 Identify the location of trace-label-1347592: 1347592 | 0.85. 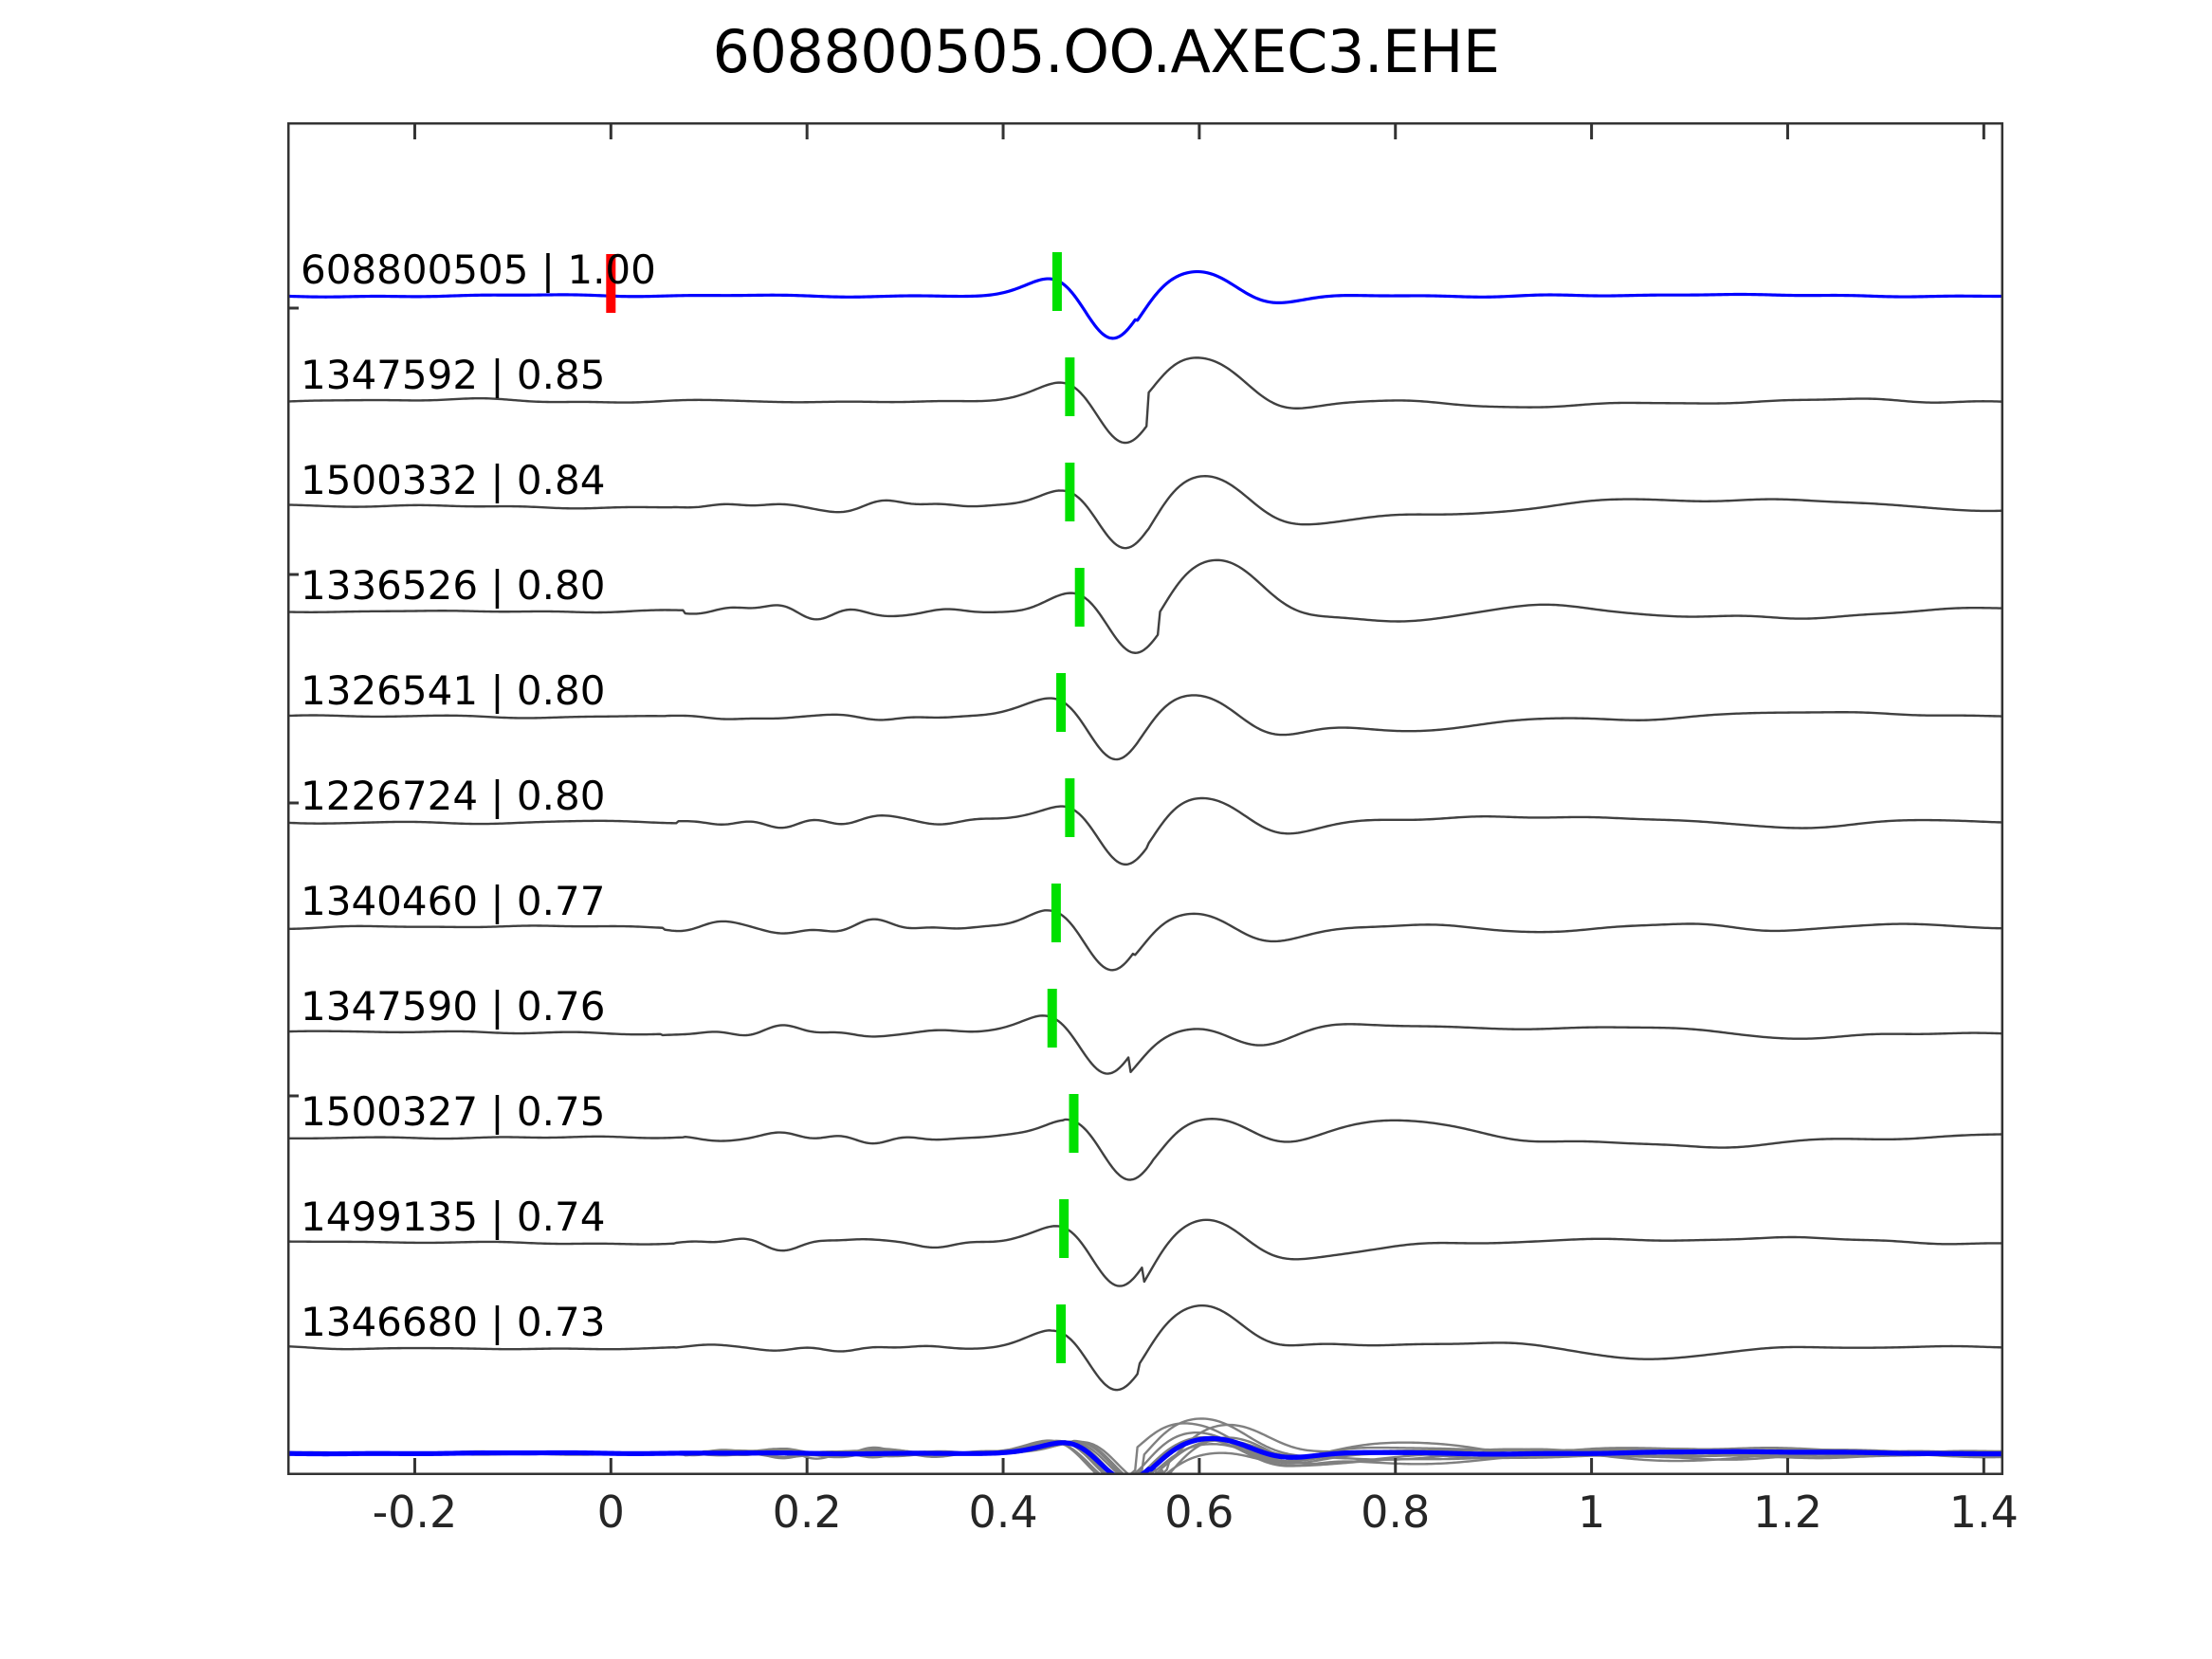
(453, 375).